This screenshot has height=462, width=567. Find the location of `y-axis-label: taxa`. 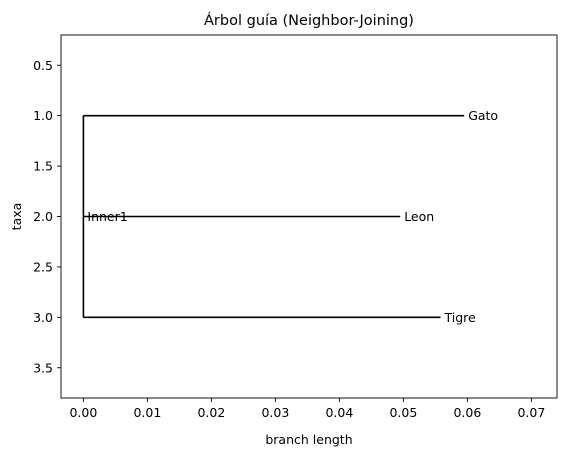

y-axis-label: taxa is located at coordinates (16, 217).